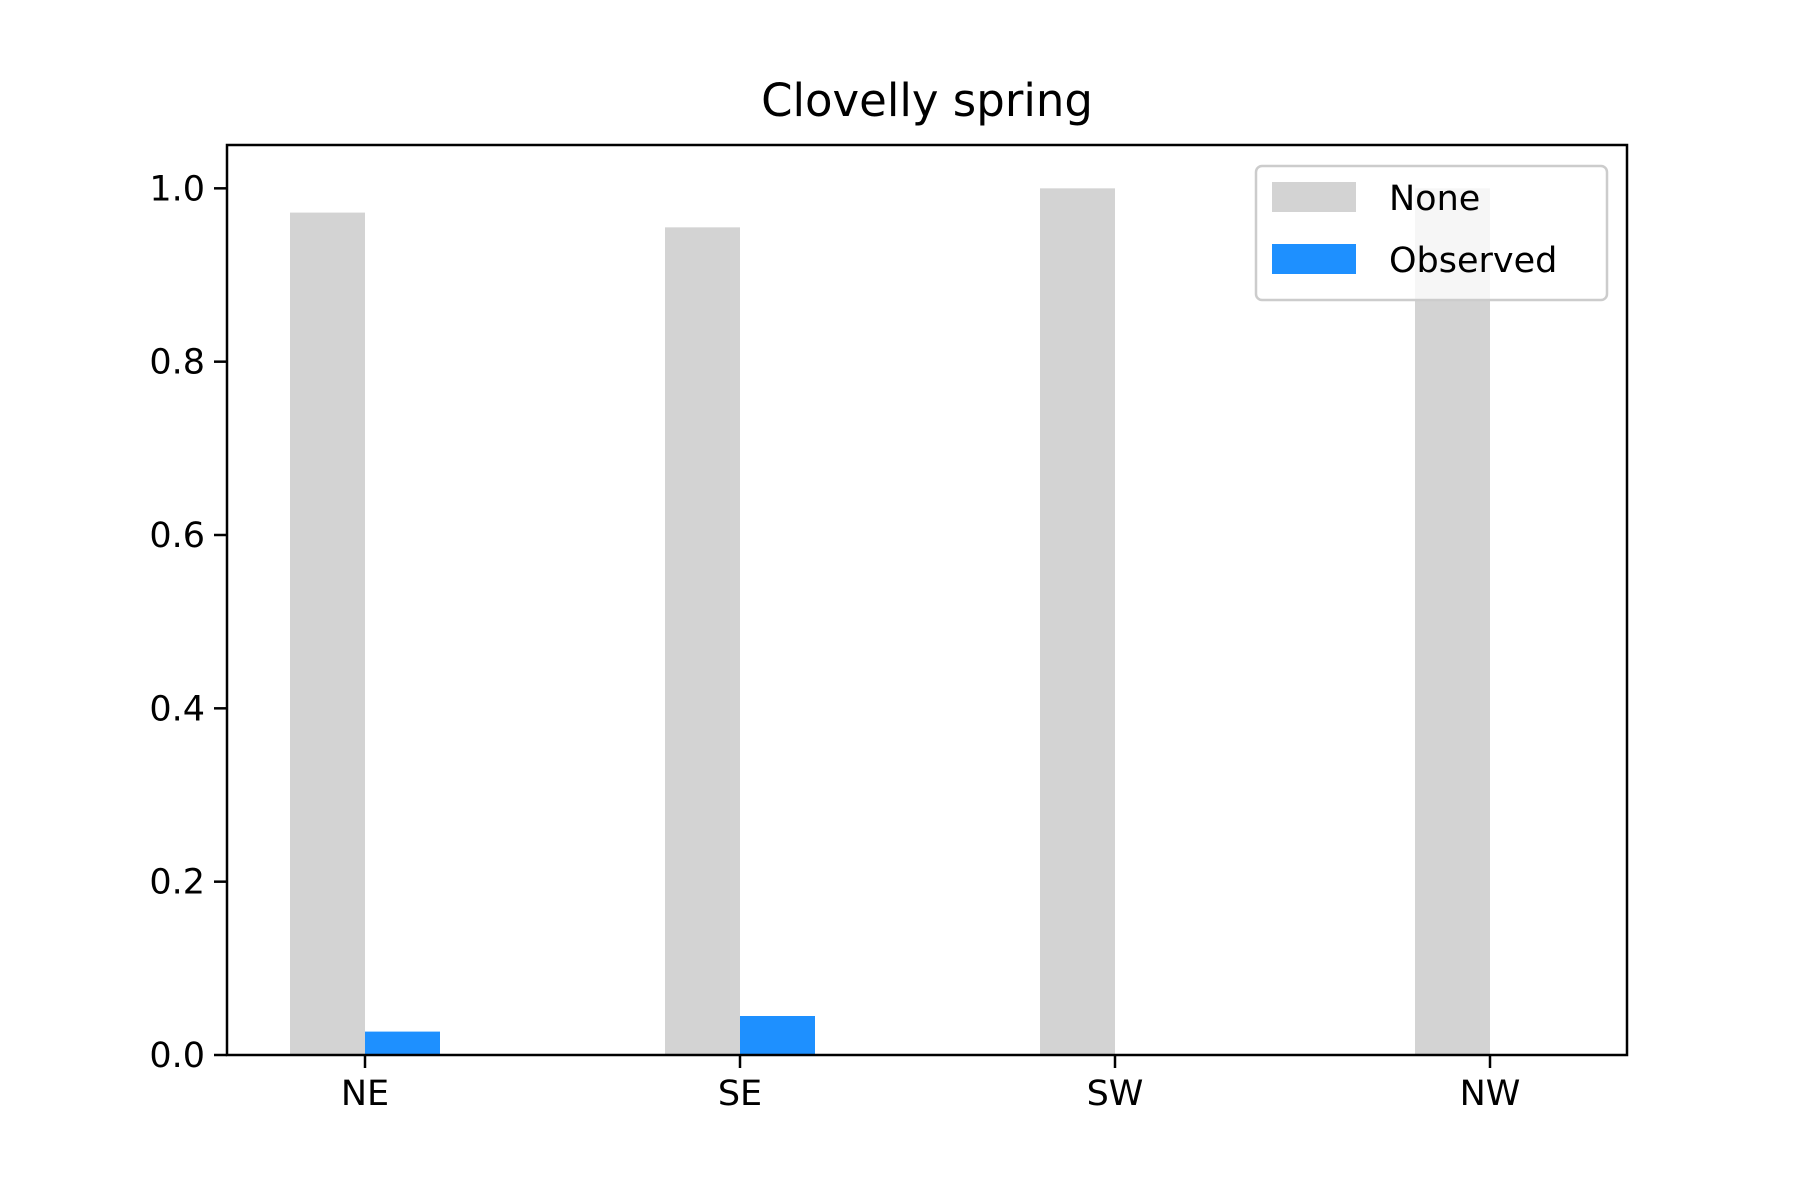 This screenshot has width=1800, height=1204. What do you see at coordinates (1115, 1094) in the screenshot?
I see `x-tick-label: SW` at bounding box center [1115, 1094].